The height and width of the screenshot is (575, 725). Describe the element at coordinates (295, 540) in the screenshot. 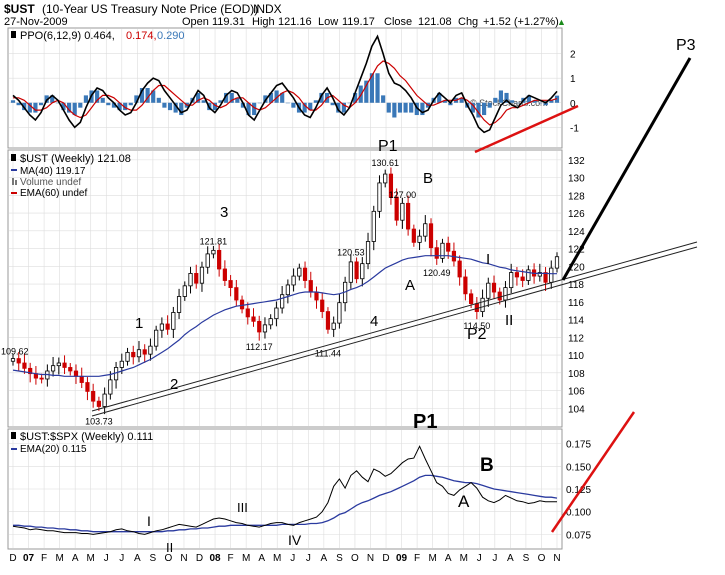

I see `ratio-wave-iv-label: IV` at that location.